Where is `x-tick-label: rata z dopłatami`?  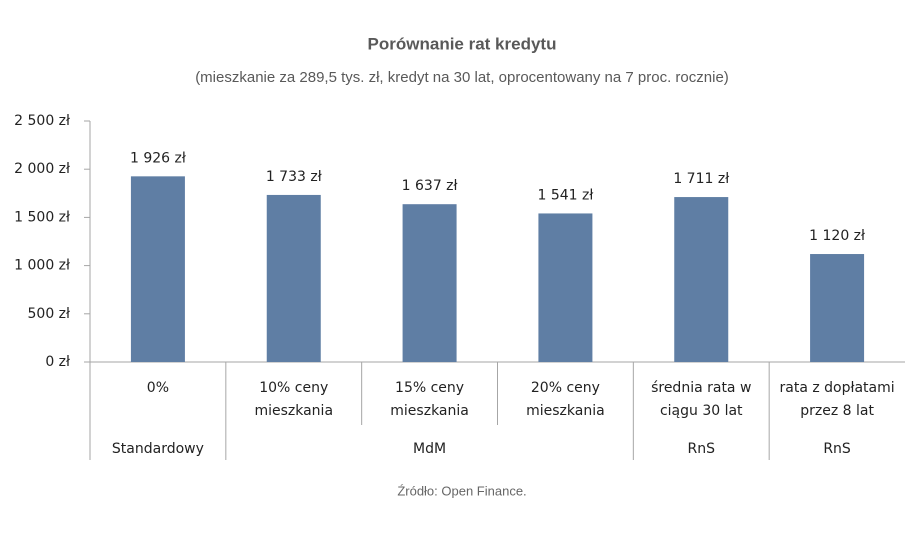
x-tick-label: rata z dopłatami is located at coordinates (837, 388).